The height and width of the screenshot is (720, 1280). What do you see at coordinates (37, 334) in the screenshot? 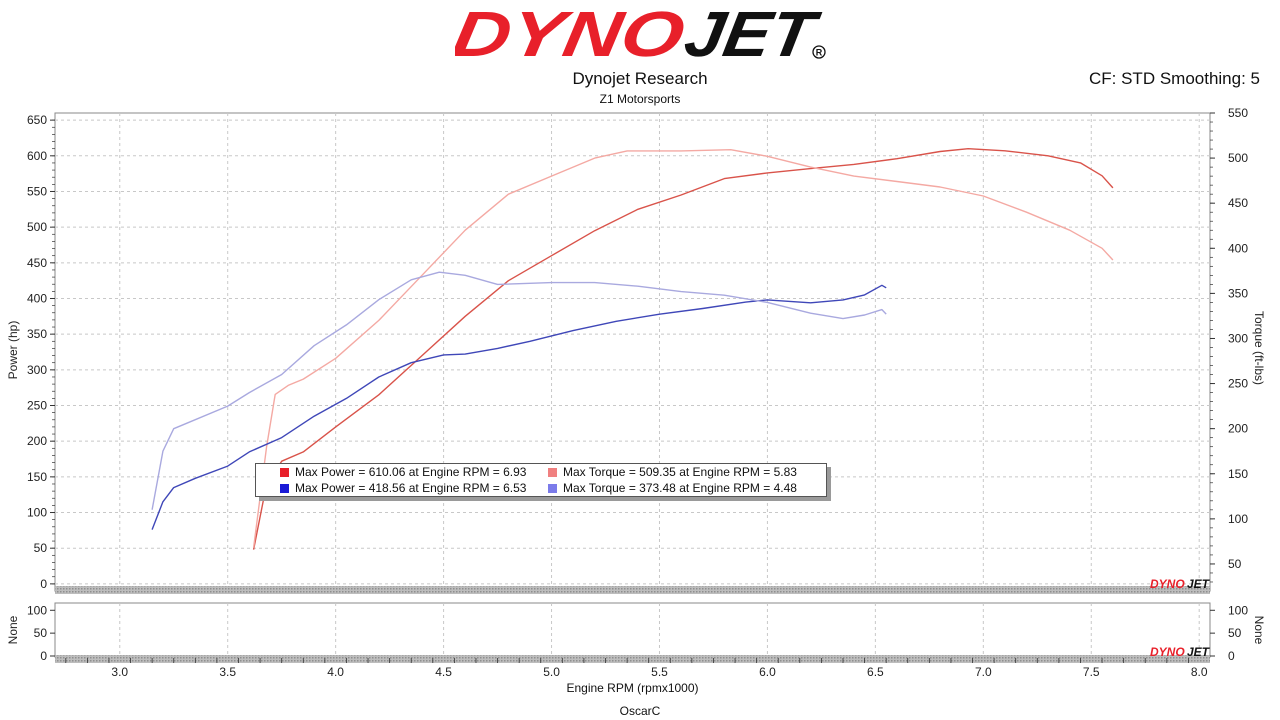
I see `y-tick-label-left: 350` at bounding box center [37, 334].